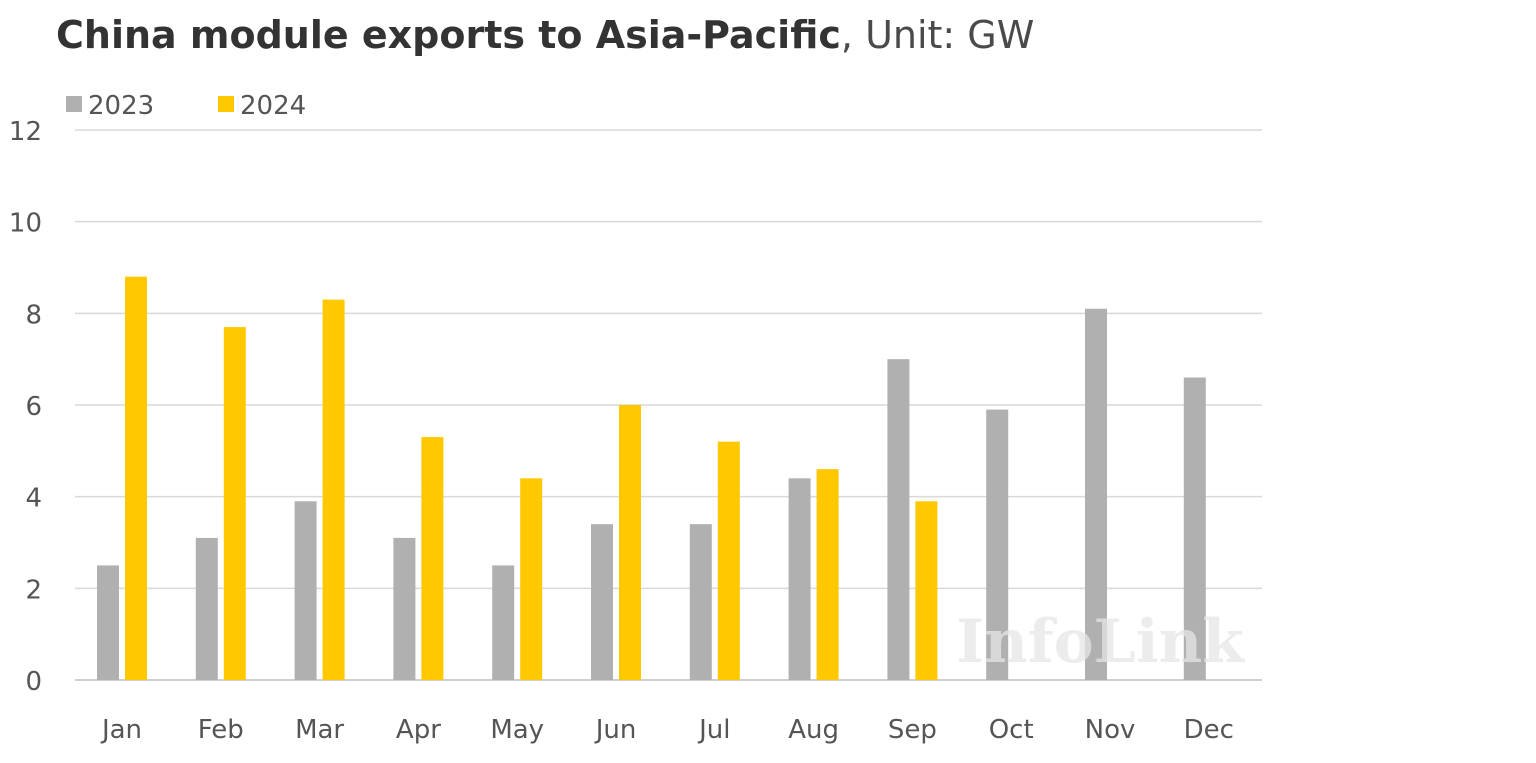  Describe the element at coordinates (531, 579) in the screenshot. I see `bar-2024-may` at that location.